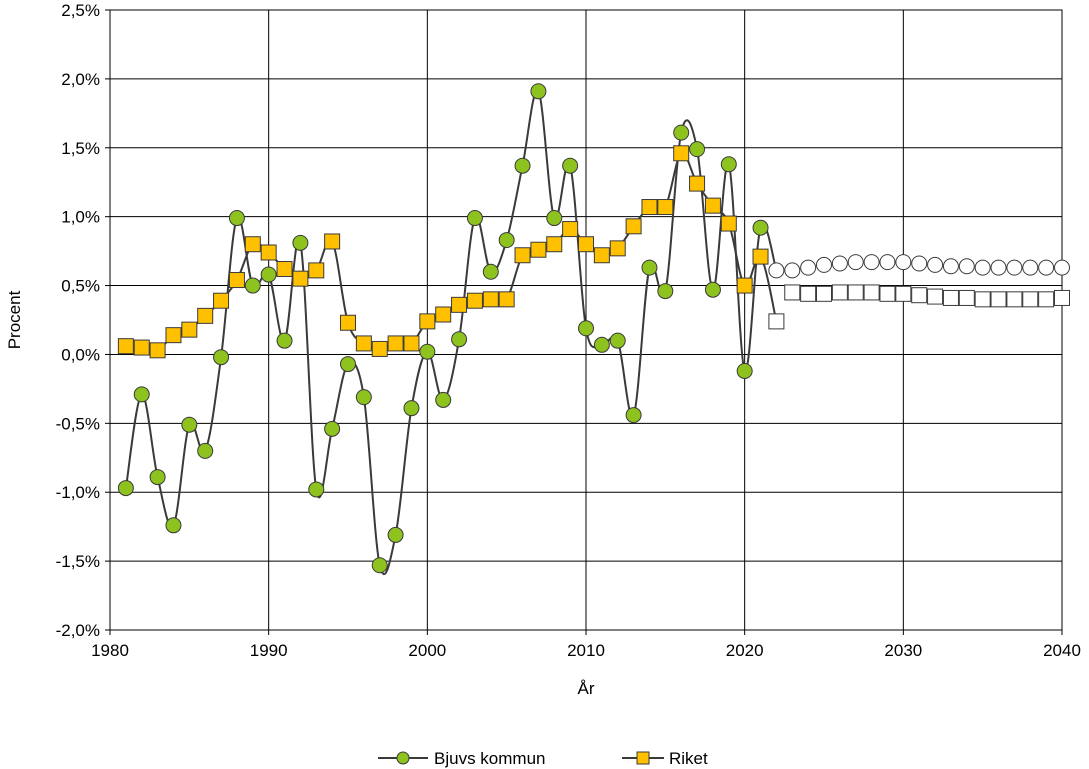 This screenshot has height=769, width=1089. I want to click on y-tick-label: -2,0%, so click(78, 630).